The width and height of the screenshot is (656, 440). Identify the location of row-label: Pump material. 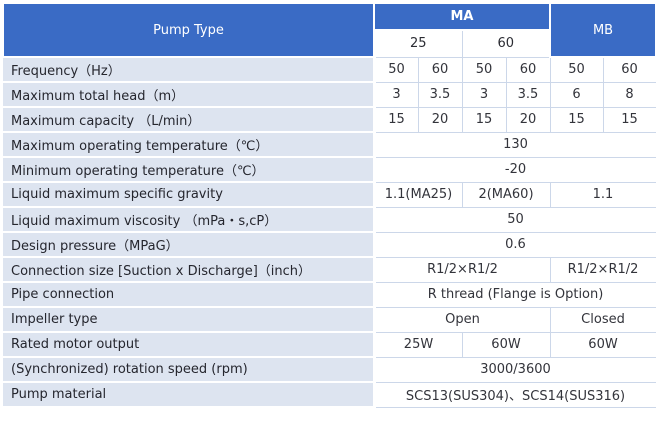
(189, 395).